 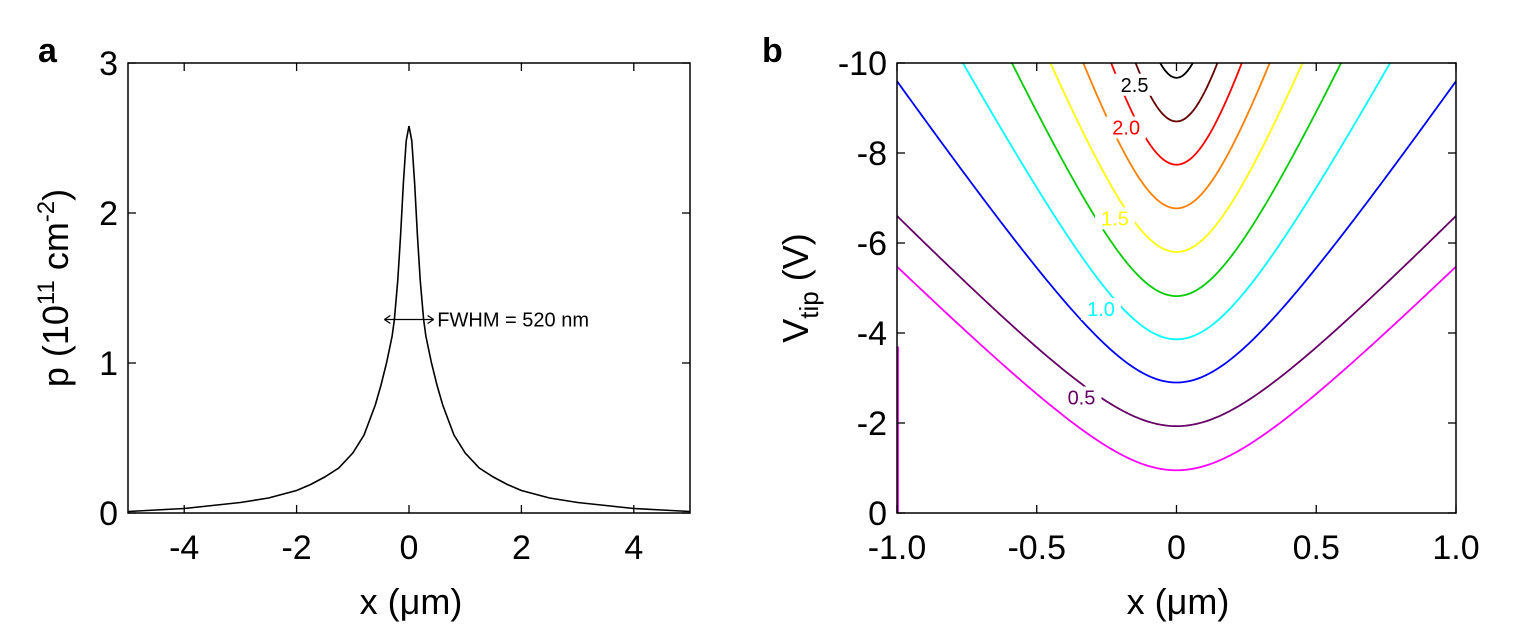 I want to click on panel-a-x-axis-label: x (μm), so click(x=411, y=601).